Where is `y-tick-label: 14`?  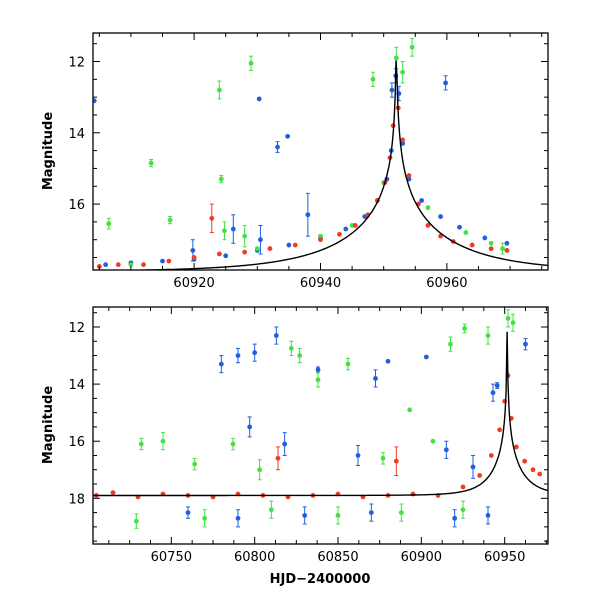
y-tick-label: 14 is located at coordinates (76, 385).